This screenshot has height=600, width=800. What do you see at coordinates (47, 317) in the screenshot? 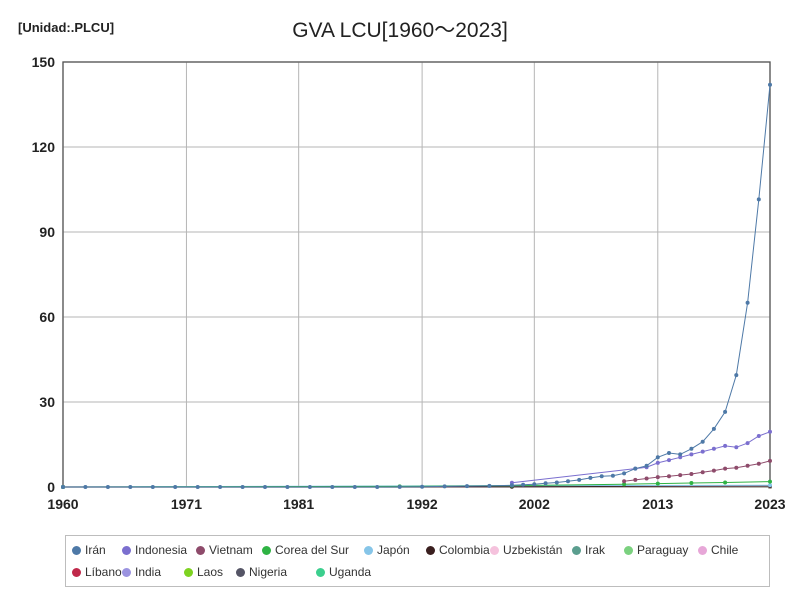
I see `y-tick-label: 60` at bounding box center [47, 317].